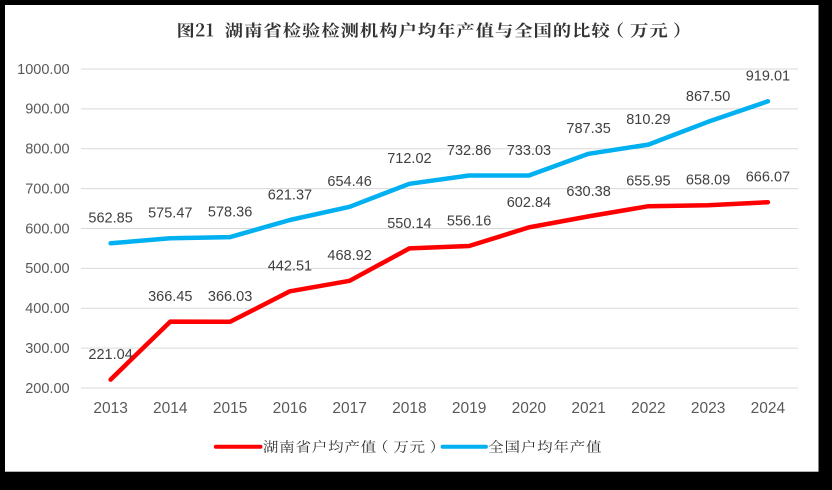 The height and width of the screenshot is (490, 832). I want to click on svg-text: 2024, so click(768, 408).